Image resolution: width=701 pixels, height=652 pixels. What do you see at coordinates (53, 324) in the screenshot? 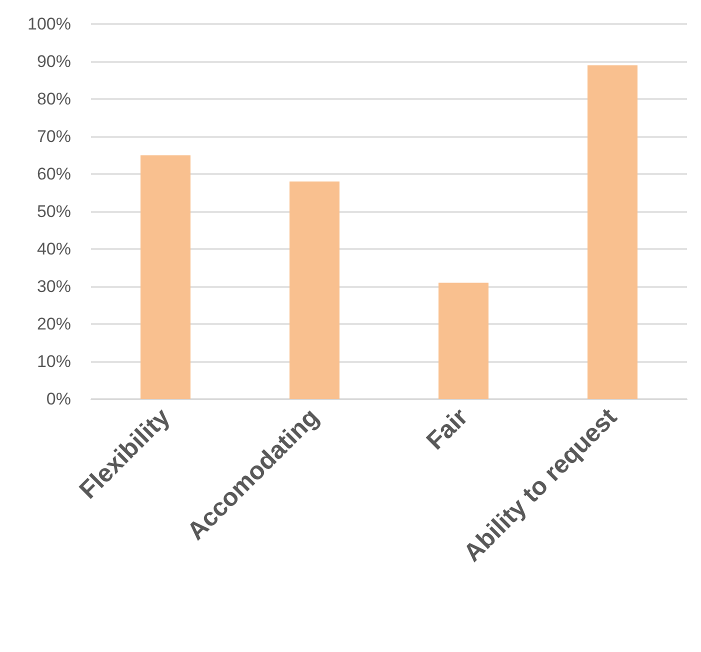
I see `y-tick-label: 20%` at bounding box center [53, 324].